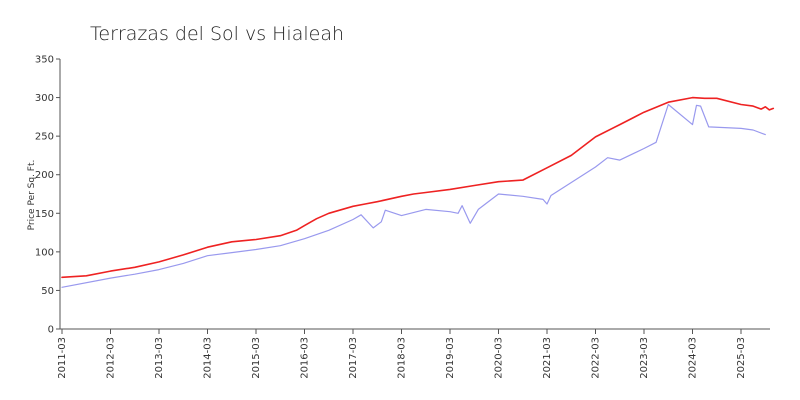 The width and height of the screenshot is (800, 400). Describe the element at coordinates (208, 358) in the screenshot. I see `x-tick-label: 2014-03` at that location.